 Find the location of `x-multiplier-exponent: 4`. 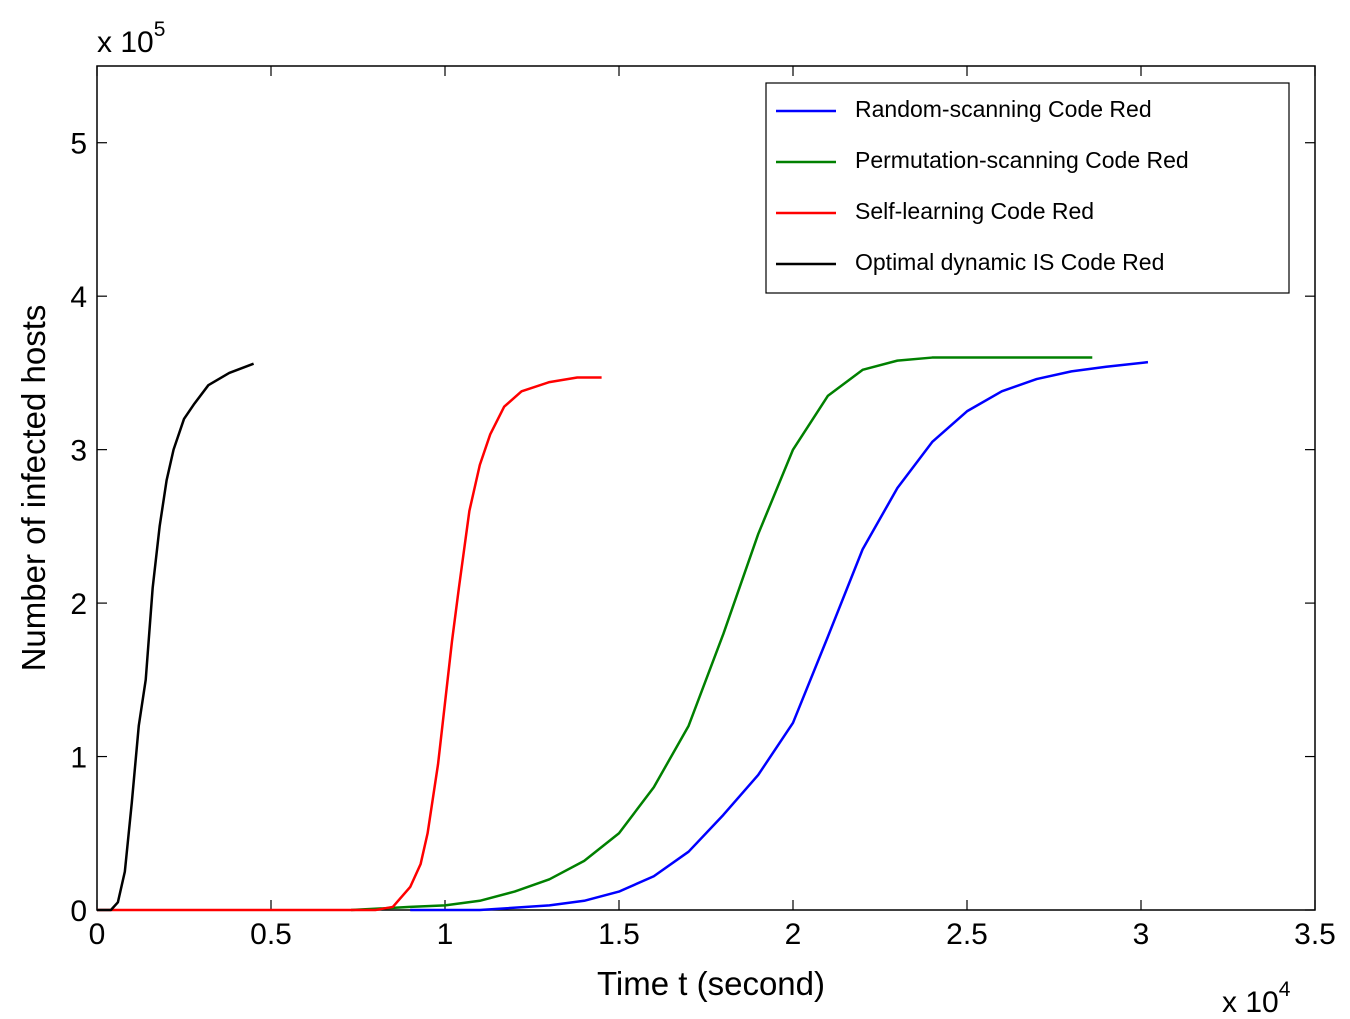

x-multiplier-exponent: 4 is located at coordinates (1285, 989).